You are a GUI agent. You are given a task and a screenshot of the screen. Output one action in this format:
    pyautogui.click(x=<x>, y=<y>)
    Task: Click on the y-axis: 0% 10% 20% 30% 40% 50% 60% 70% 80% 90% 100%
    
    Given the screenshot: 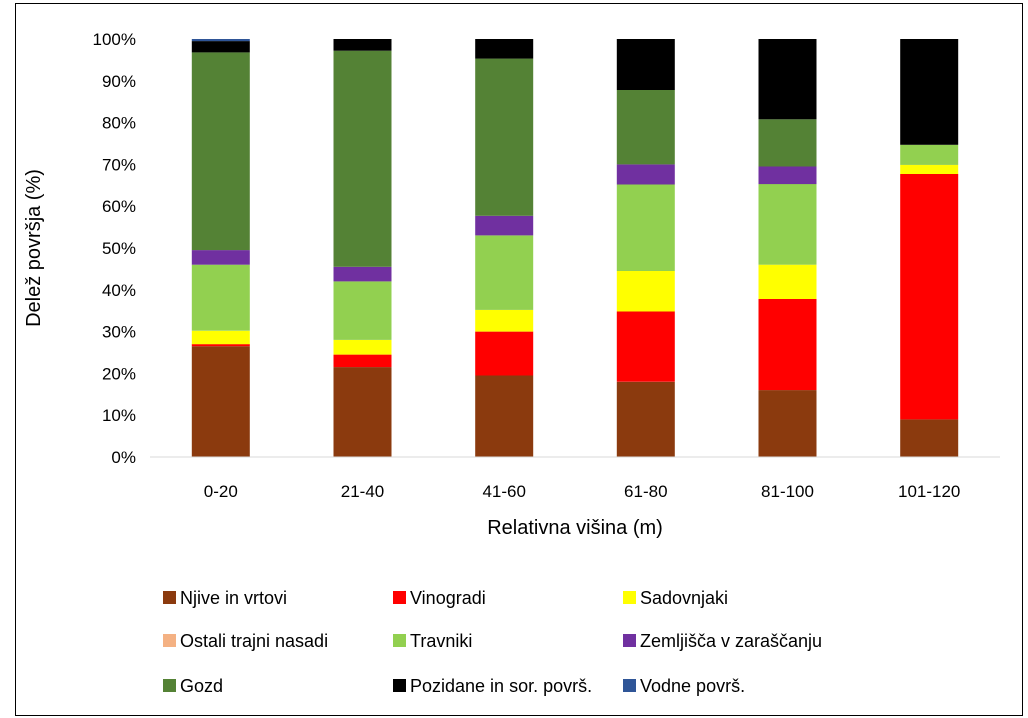 What is the action you would take?
    pyautogui.click(x=114, y=248)
    